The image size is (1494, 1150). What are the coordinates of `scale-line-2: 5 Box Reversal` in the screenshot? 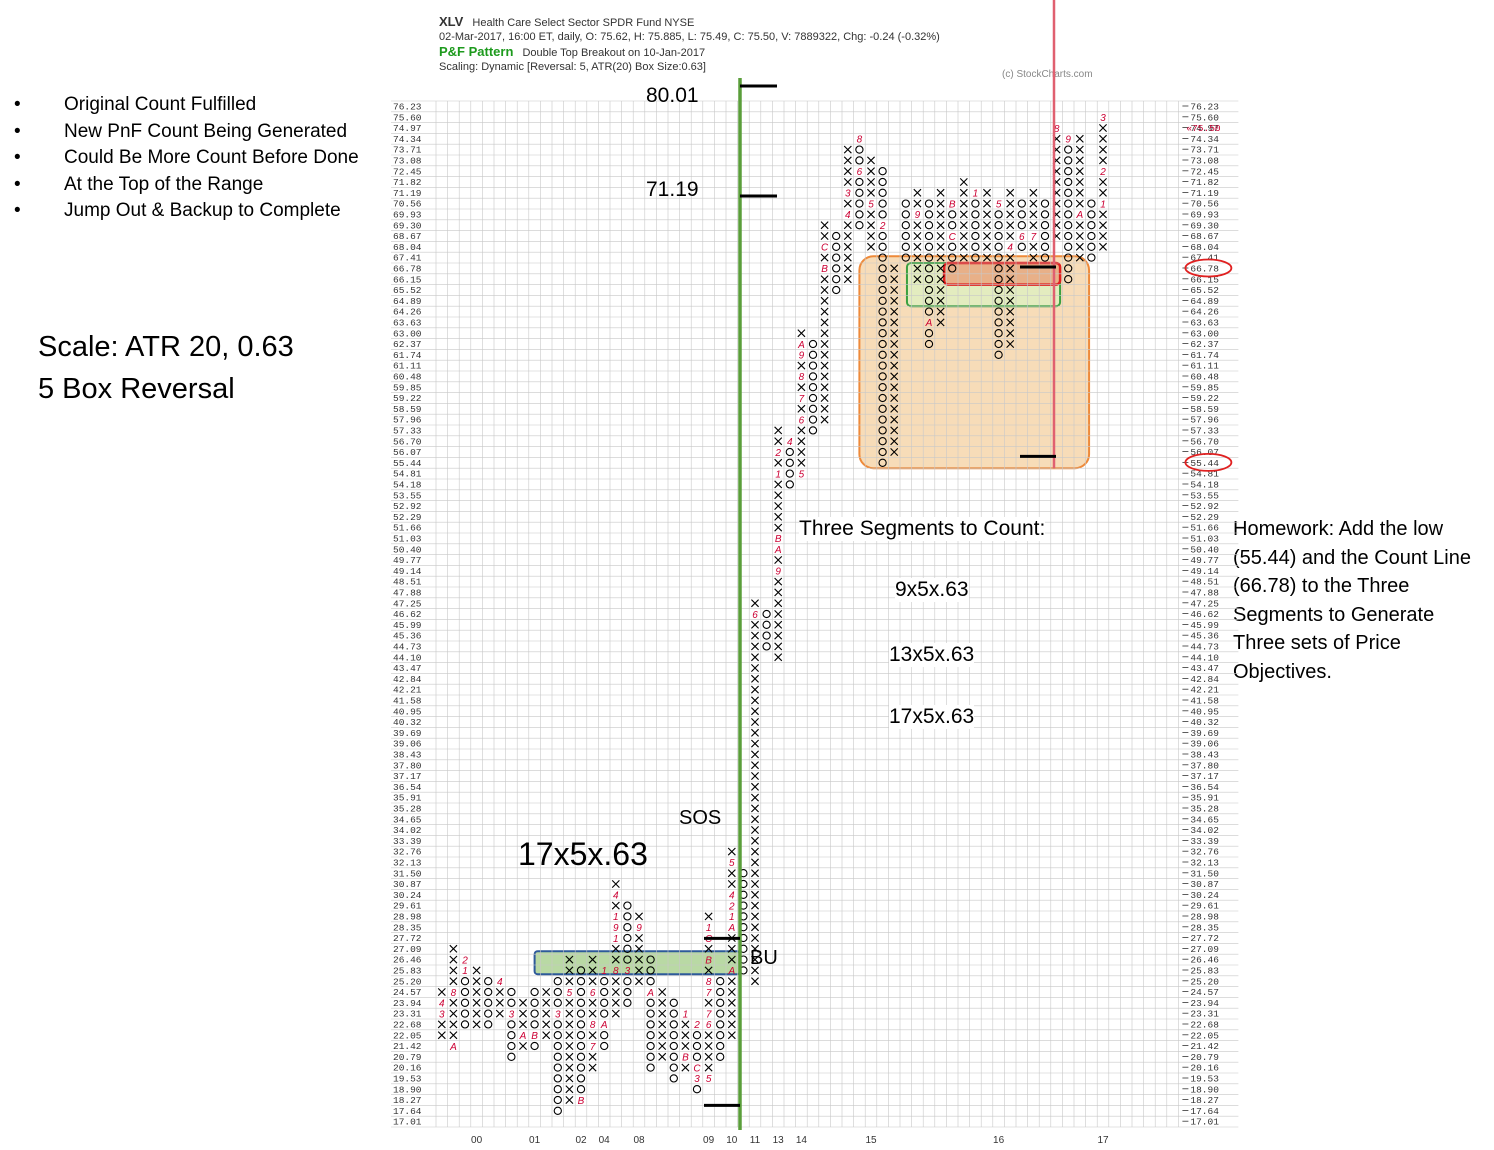 It's located at (136, 389).